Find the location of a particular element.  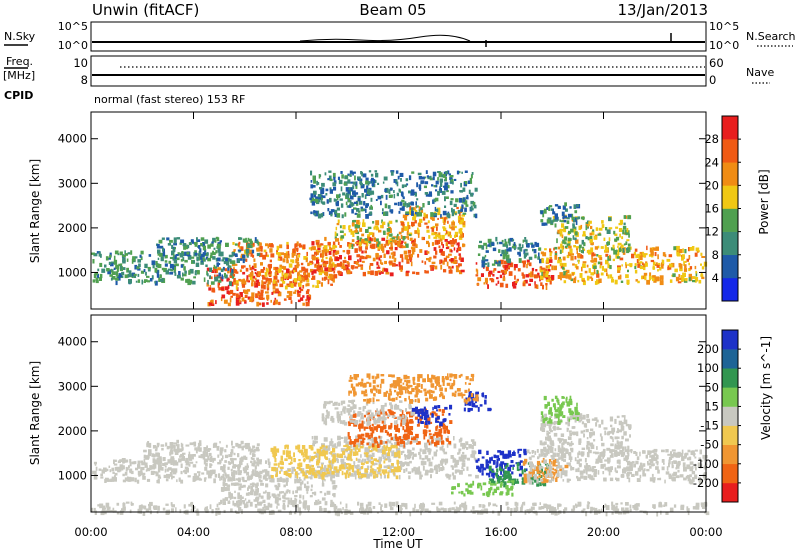

x-tick-label: 20:00 is located at coordinates (603, 532).